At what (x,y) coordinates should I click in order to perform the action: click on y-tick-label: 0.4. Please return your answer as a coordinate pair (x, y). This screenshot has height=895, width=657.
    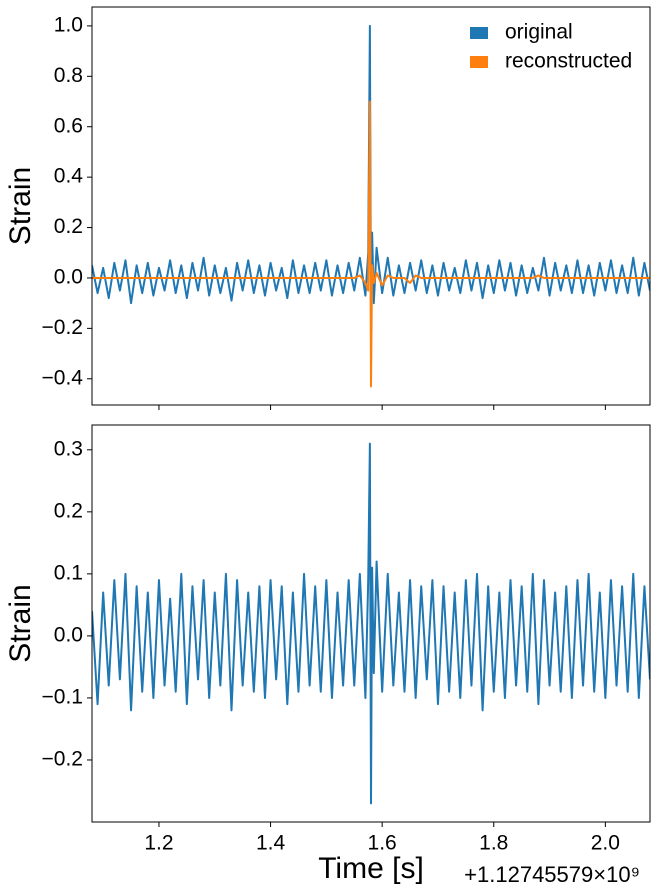
    Looking at the image, I should click on (69, 176).